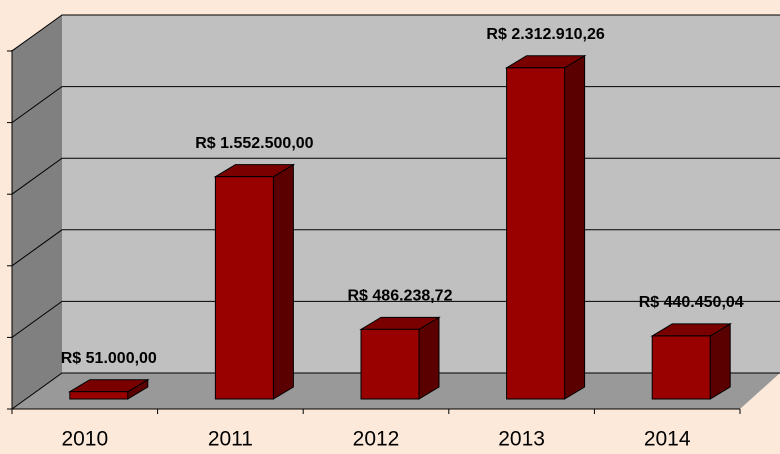  What do you see at coordinates (84, 439) in the screenshot?
I see `x-tick-label: 2010` at bounding box center [84, 439].